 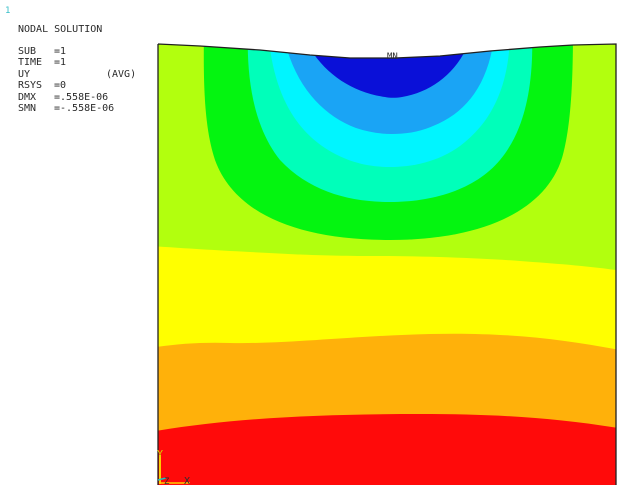 What do you see at coordinates (77, 85) in the screenshot?
I see `legend-rsys-line: RSYS =0` at bounding box center [77, 85].